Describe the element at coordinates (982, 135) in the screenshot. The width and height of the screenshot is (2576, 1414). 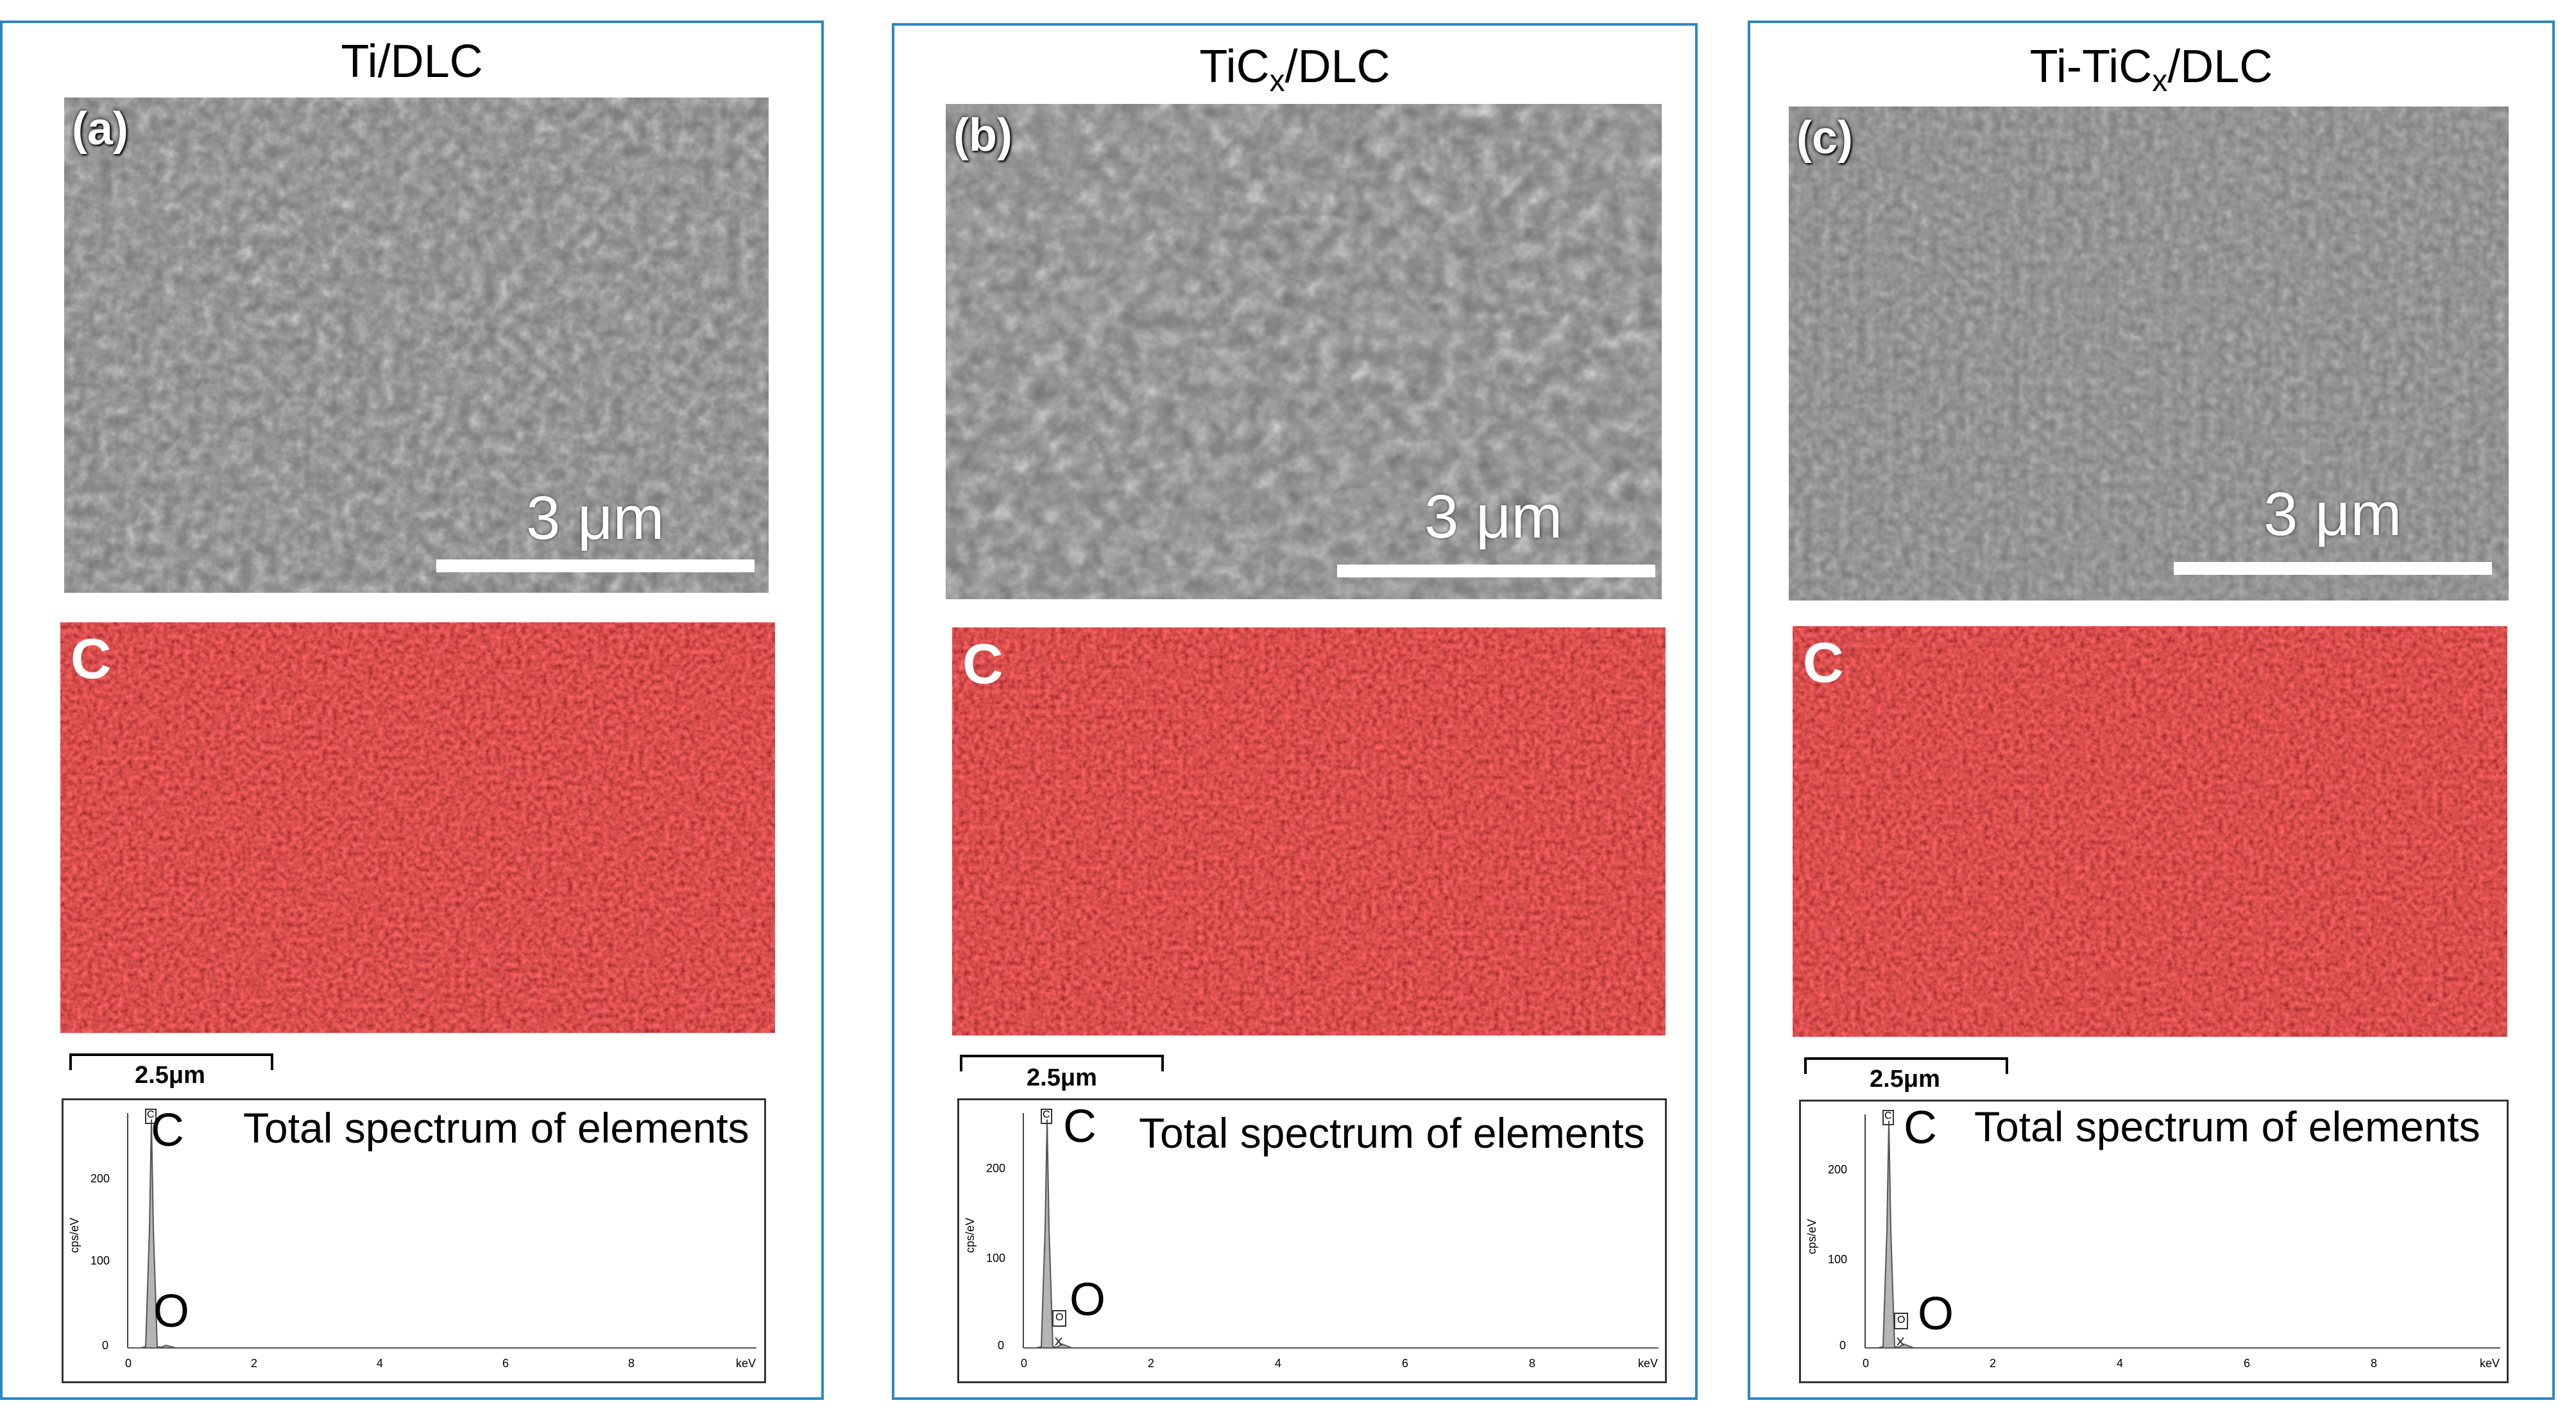
I see `panel-label: (b)` at that location.